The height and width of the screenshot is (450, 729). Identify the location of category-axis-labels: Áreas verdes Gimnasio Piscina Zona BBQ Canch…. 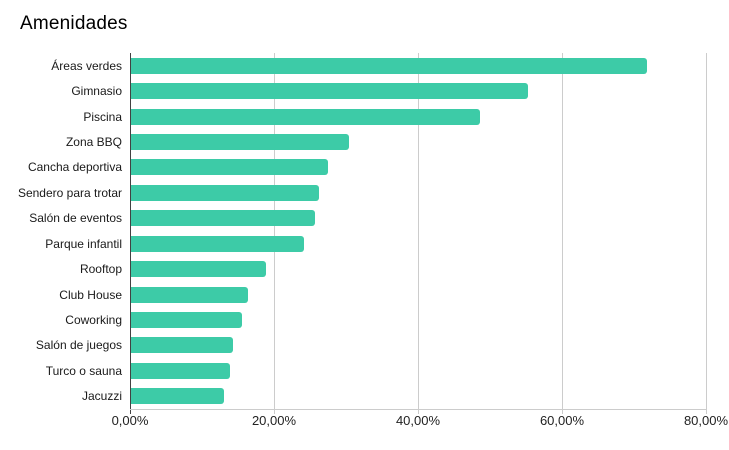
(61, 231).